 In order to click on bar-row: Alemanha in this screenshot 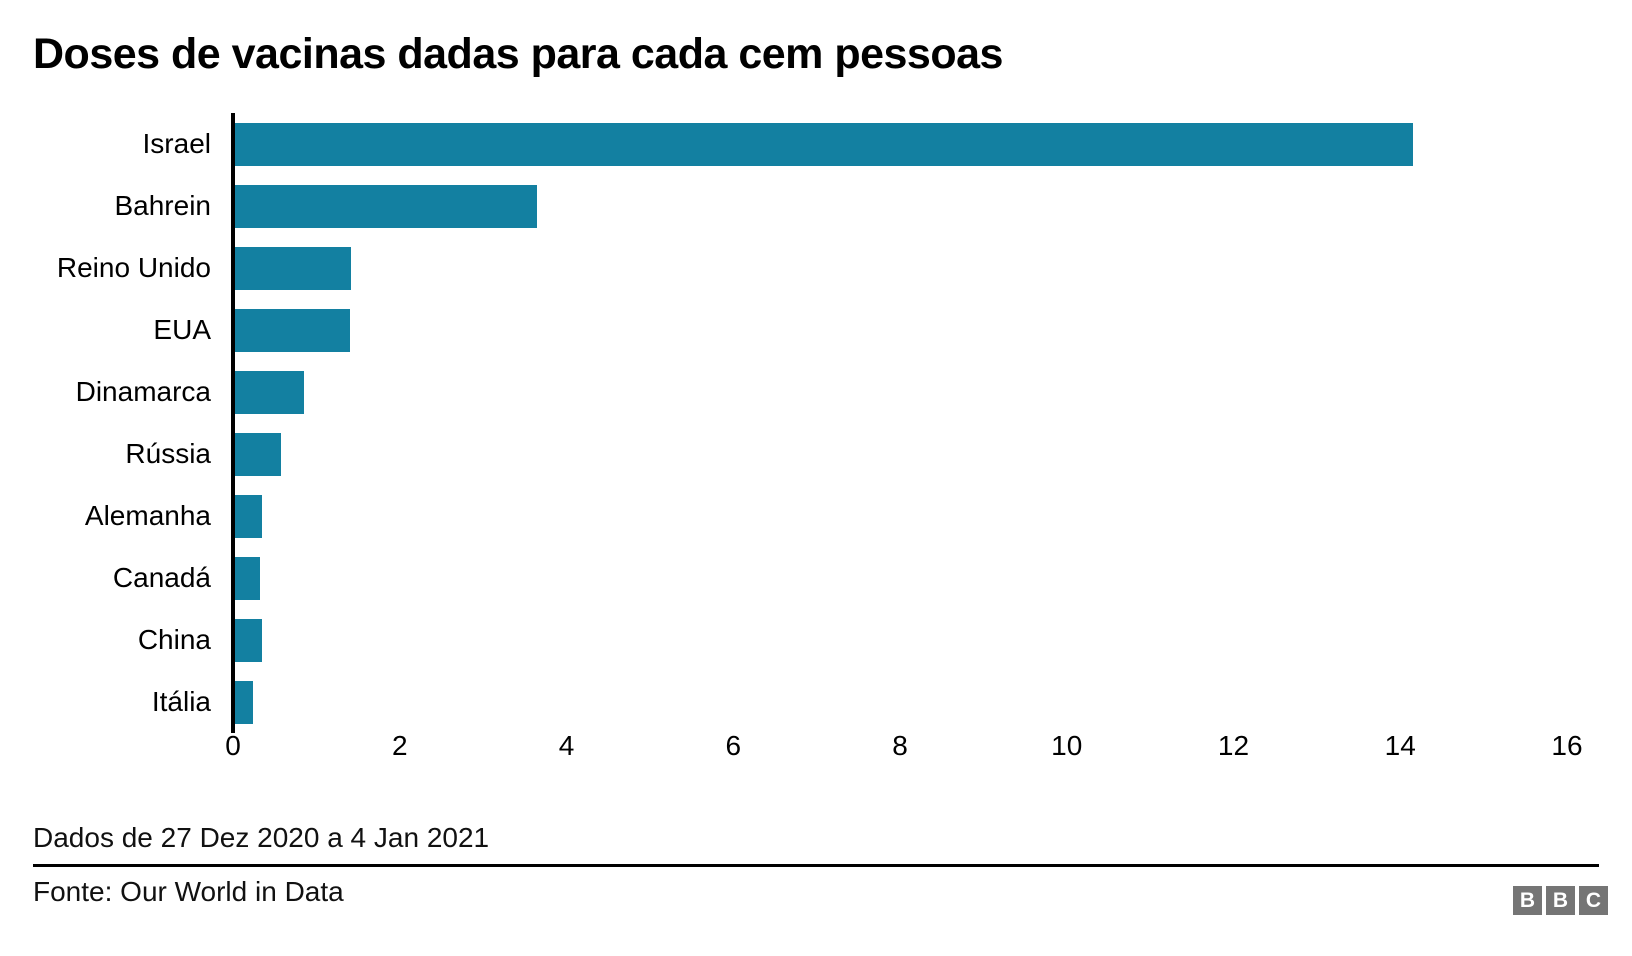, I will do `click(816, 516)`.